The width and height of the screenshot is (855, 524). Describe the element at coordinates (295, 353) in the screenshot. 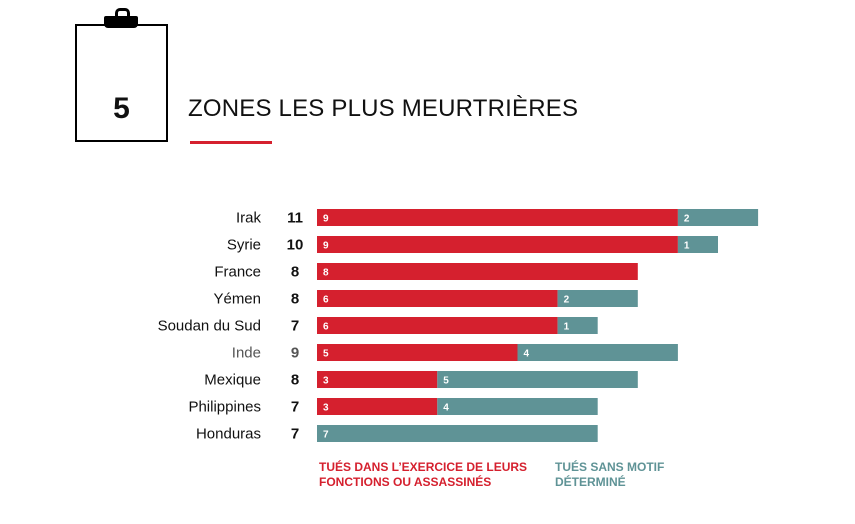

I see `total-label: 9` at that location.